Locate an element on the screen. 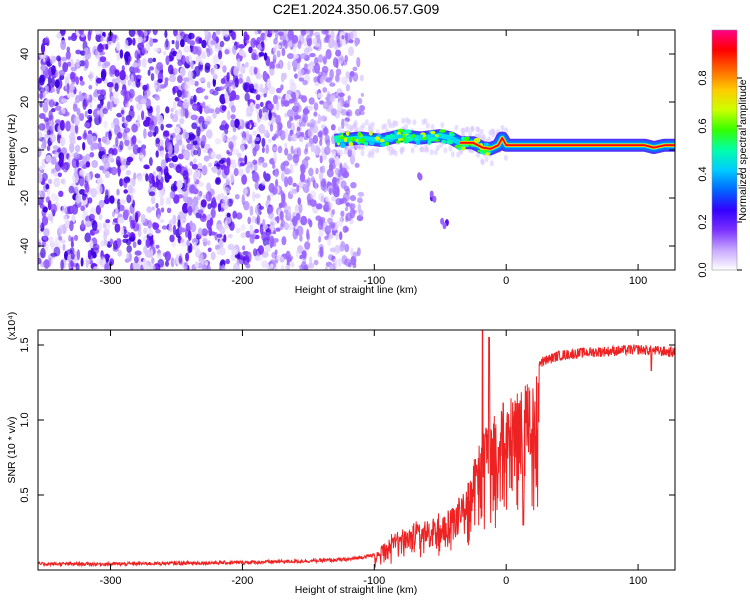  secondary-track-mark is located at coordinates (420, 177).